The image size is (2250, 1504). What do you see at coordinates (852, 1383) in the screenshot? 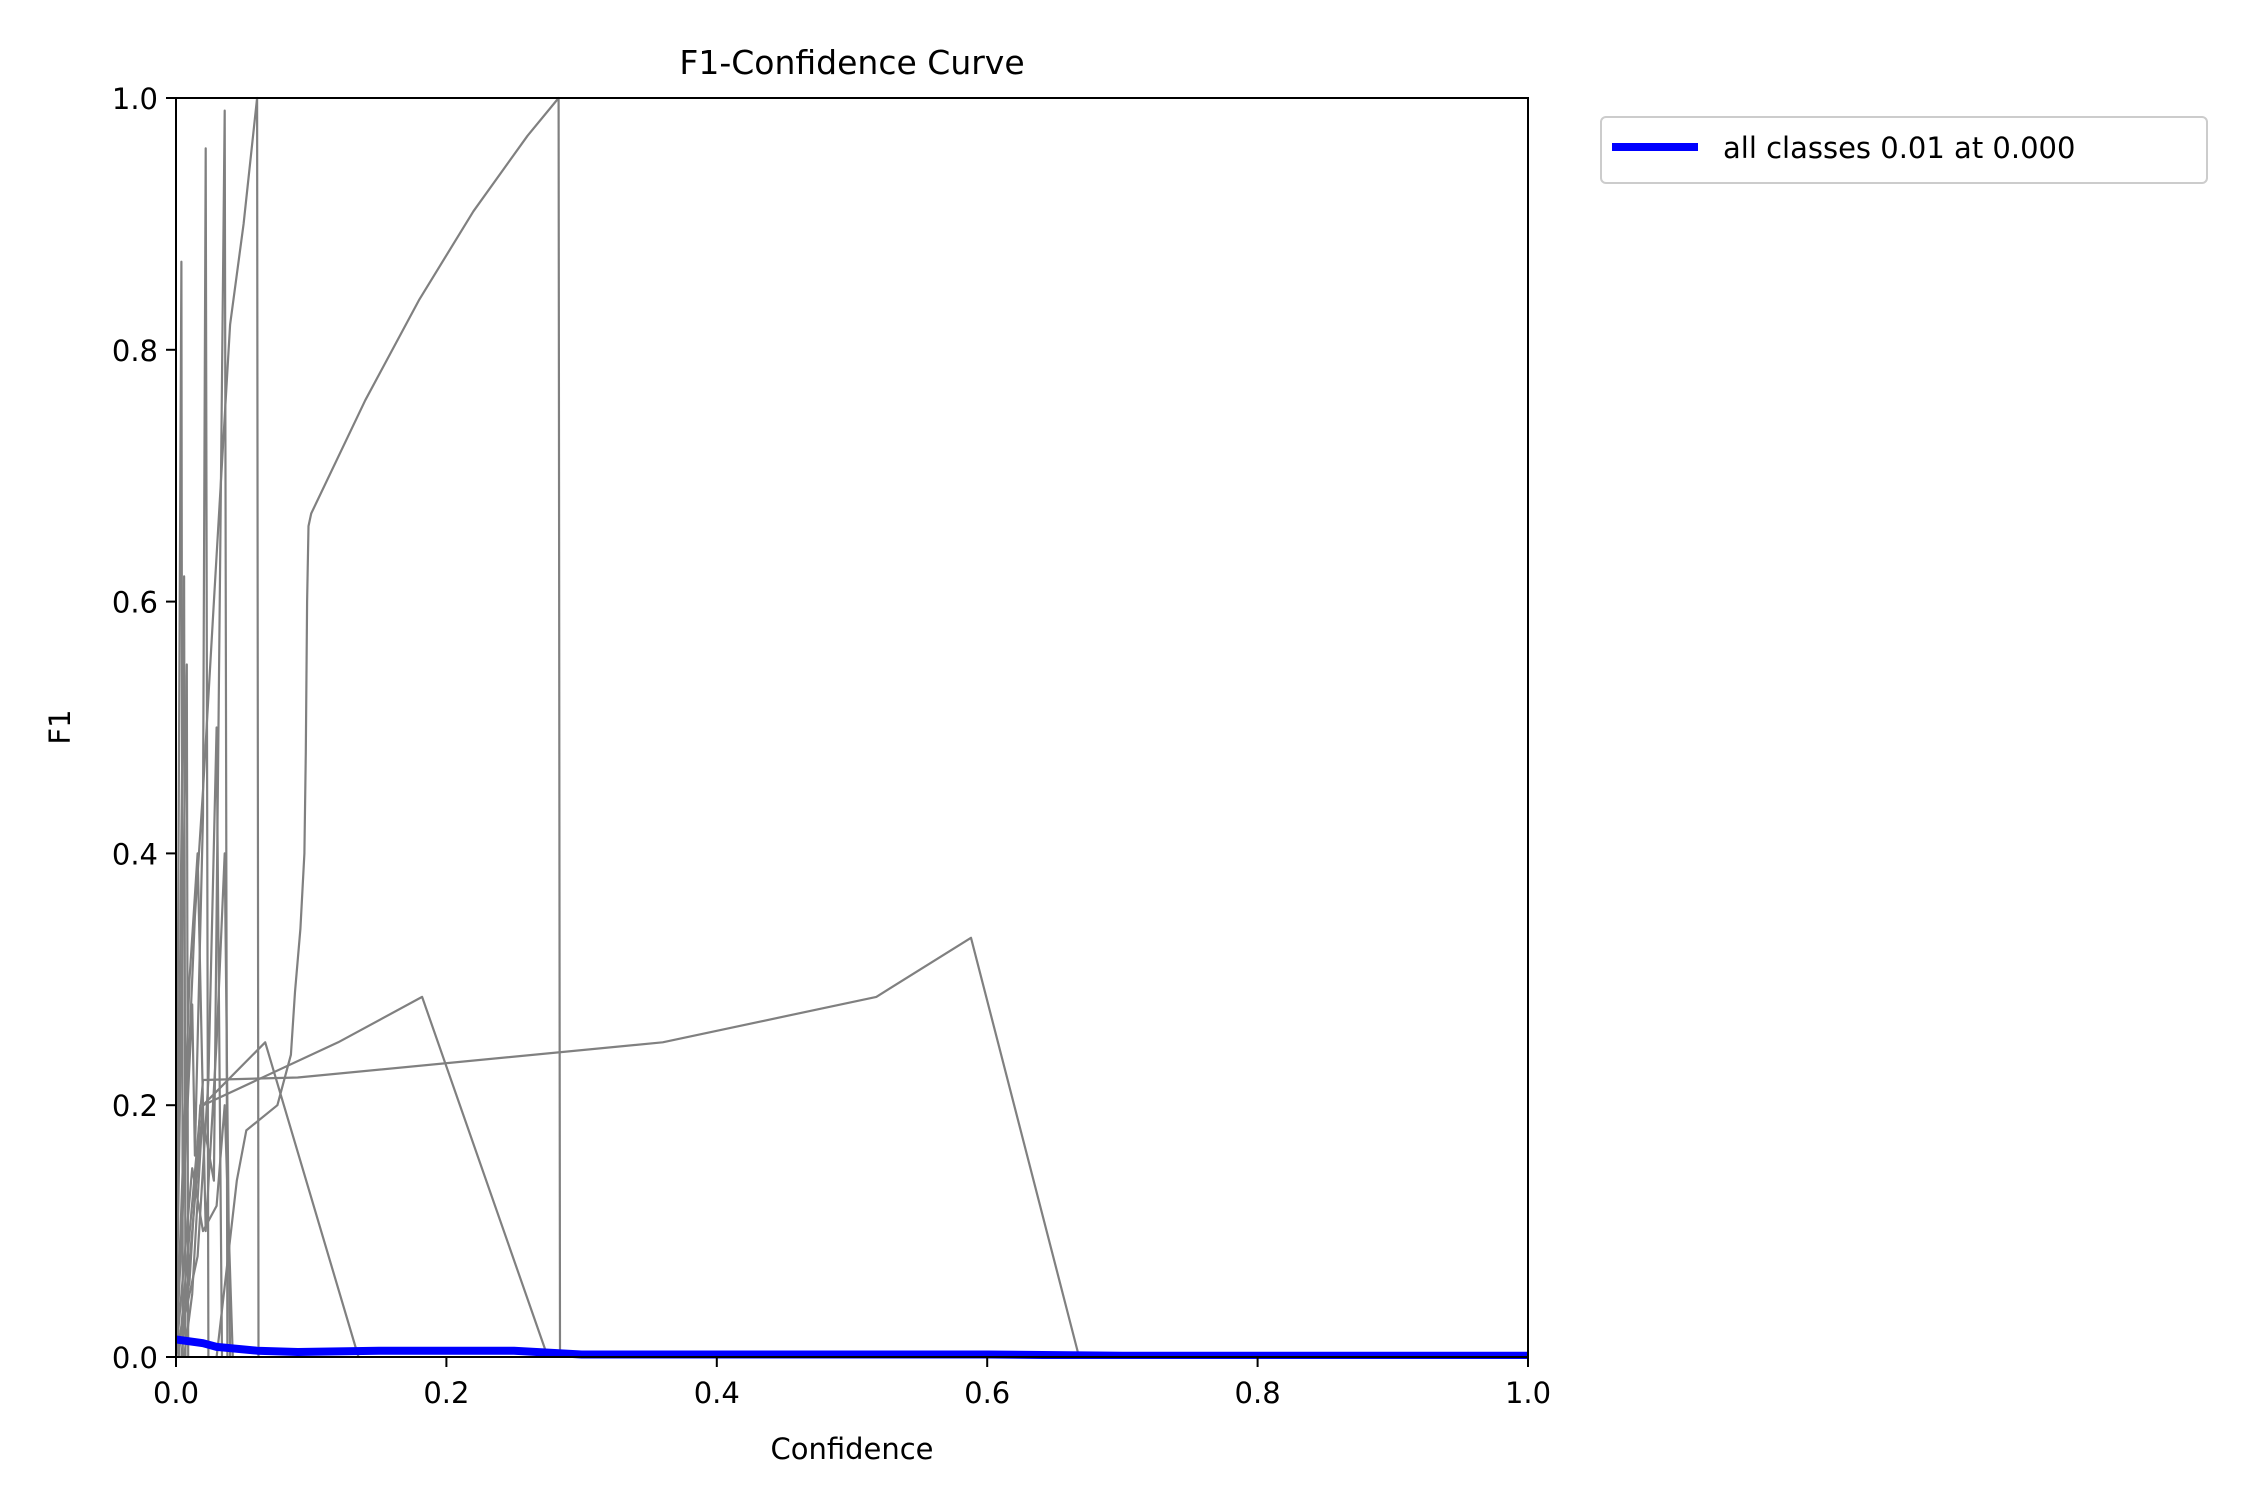
I see `x-axis: 0.0 0.2 0.4 0.6 0.8 1.0` at bounding box center [852, 1383].